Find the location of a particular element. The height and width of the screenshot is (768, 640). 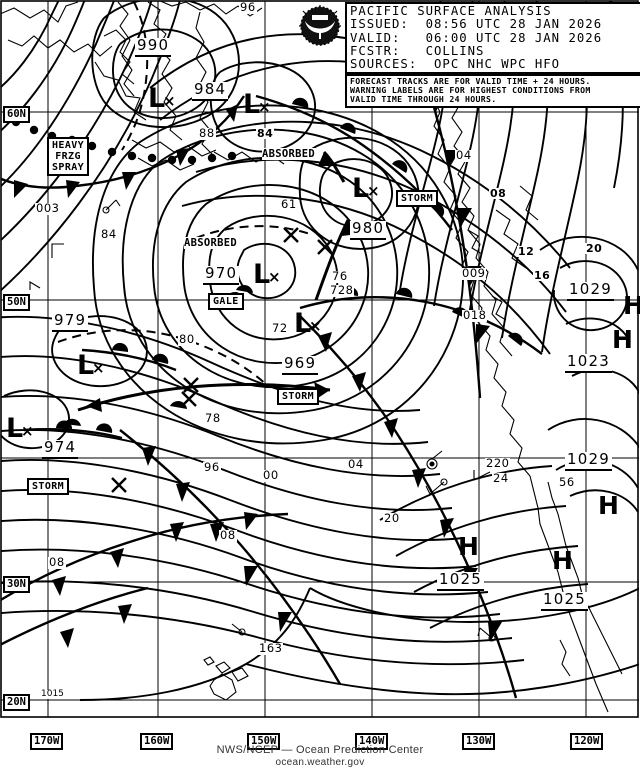

isobar-label-163-27: 163 is located at coordinates (271, 648).